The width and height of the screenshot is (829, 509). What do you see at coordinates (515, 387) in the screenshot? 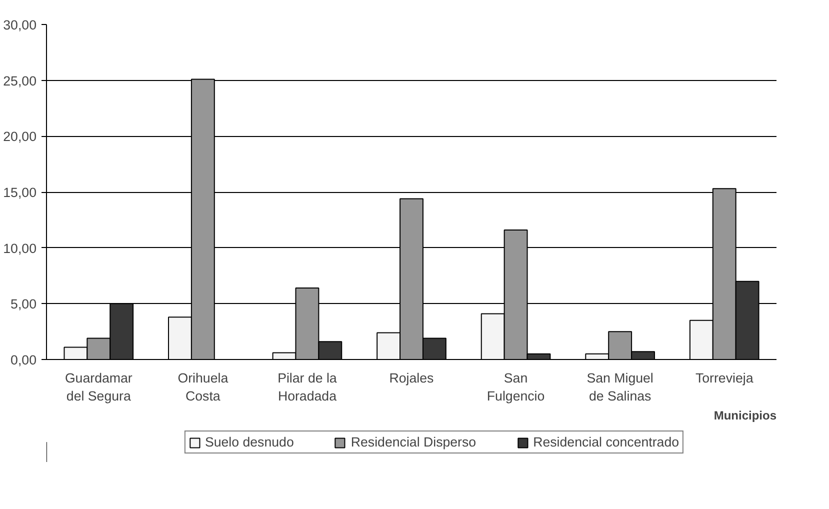
I see `x-tick-label: San Fulgencio` at bounding box center [515, 387].